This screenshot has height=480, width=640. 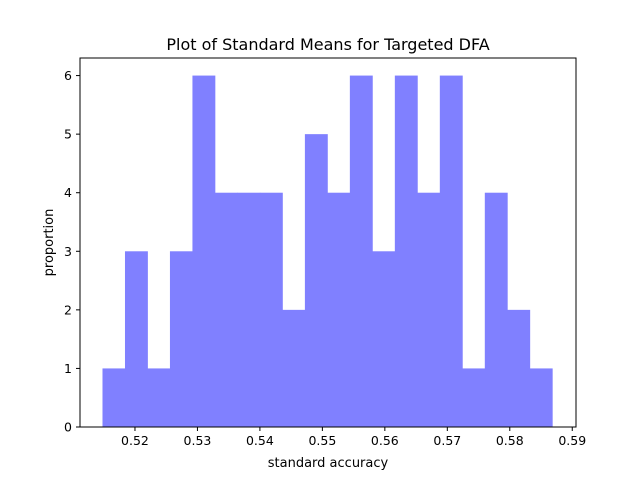 I want to click on x-tick-label: 0.56, so click(x=385, y=440).